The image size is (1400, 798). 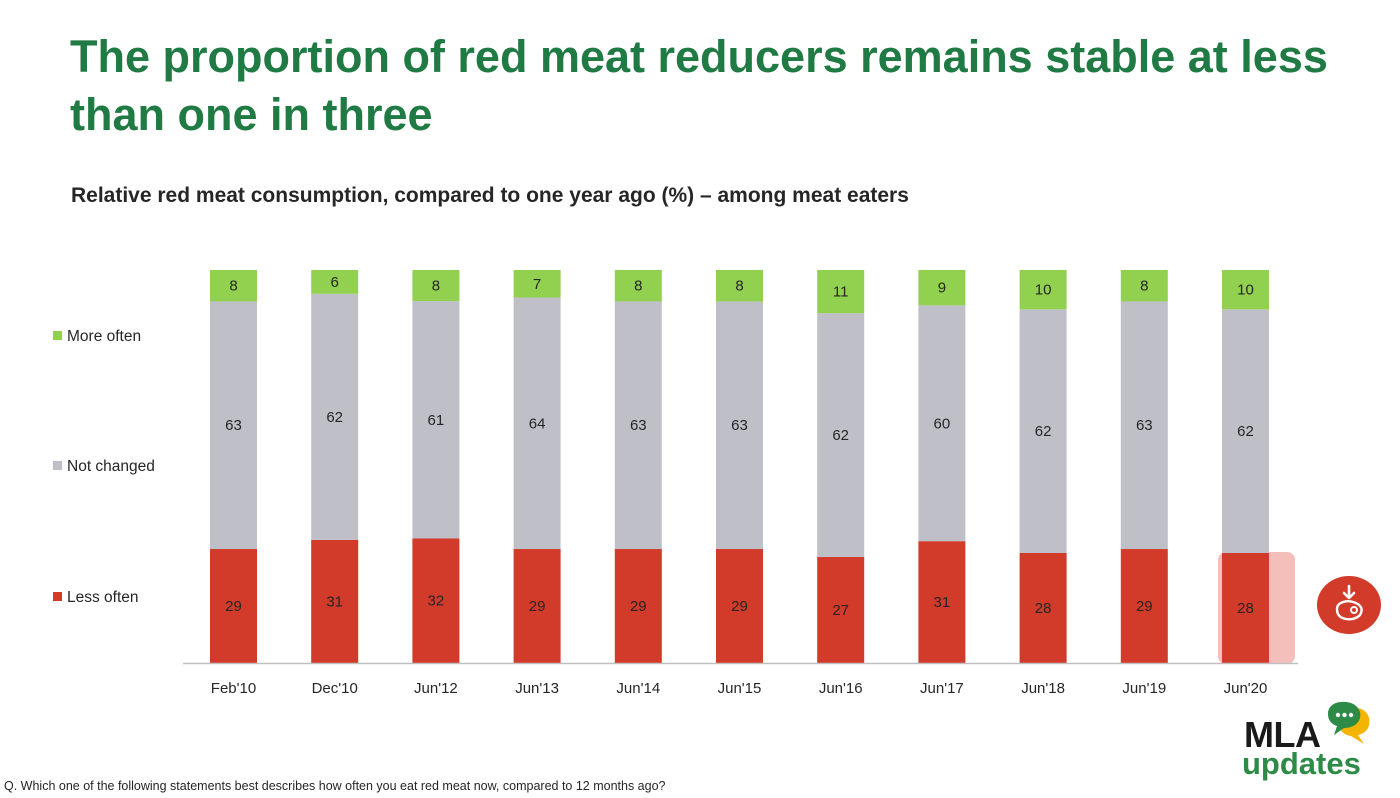 I want to click on legend-swatch-less-often, so click(x=57, y=596).